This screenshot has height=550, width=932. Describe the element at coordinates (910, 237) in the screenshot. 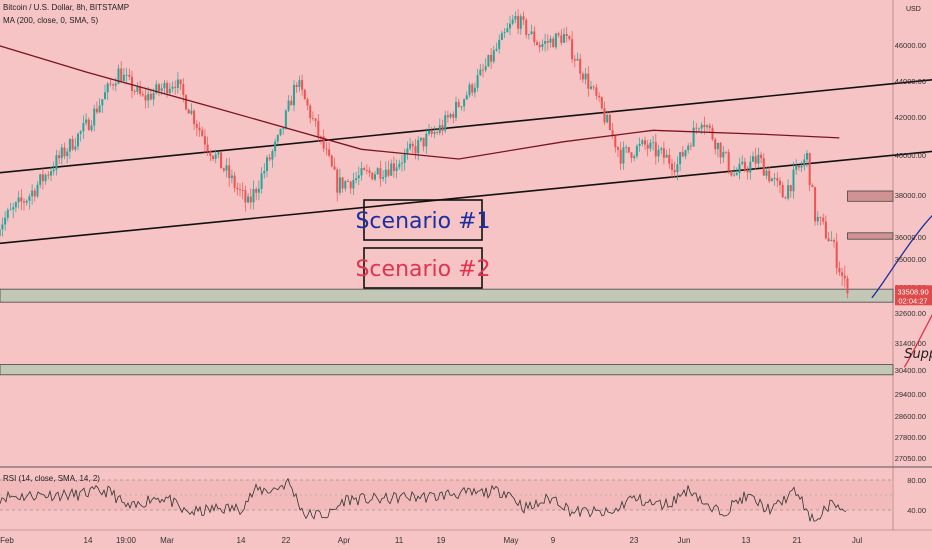

I see `y-tick-label: 36000.00` at that location.